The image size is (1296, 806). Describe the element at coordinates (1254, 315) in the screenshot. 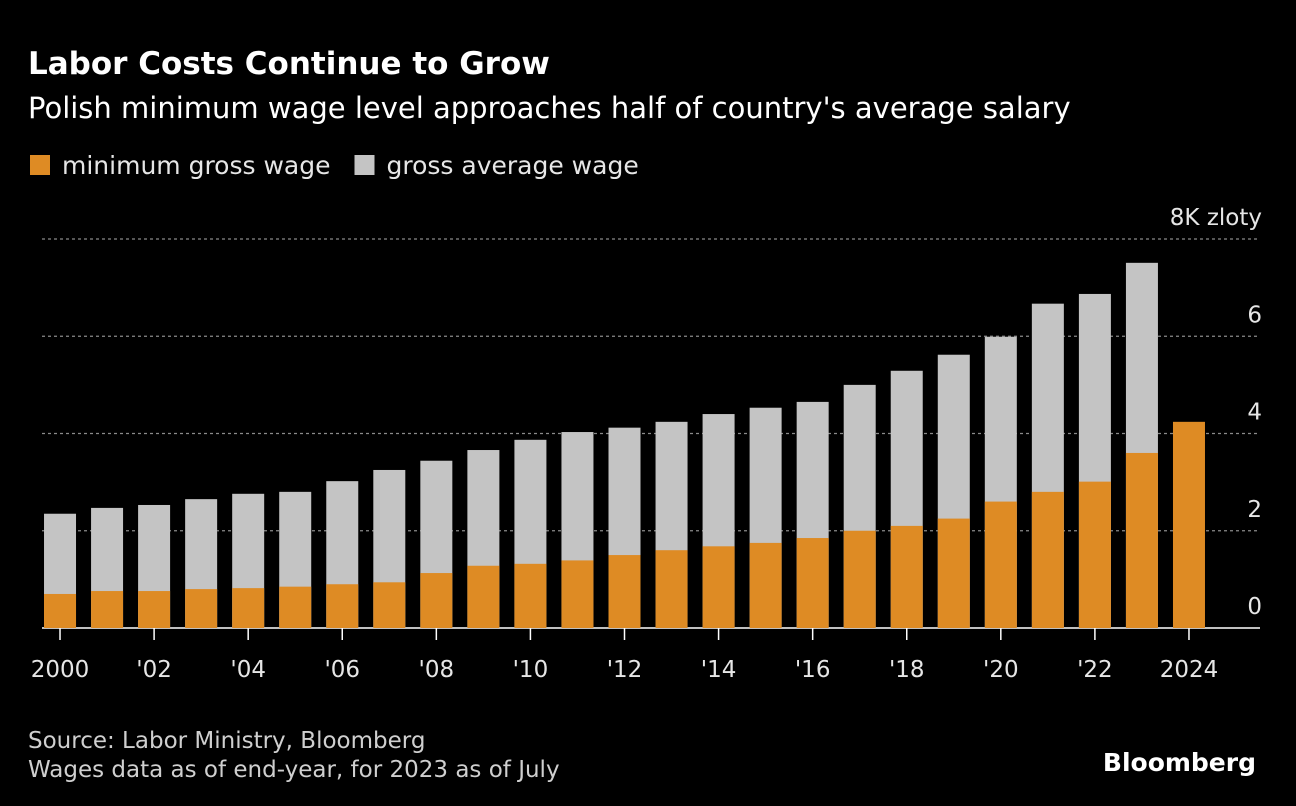

I see `y-tick-label: 6` at that location.